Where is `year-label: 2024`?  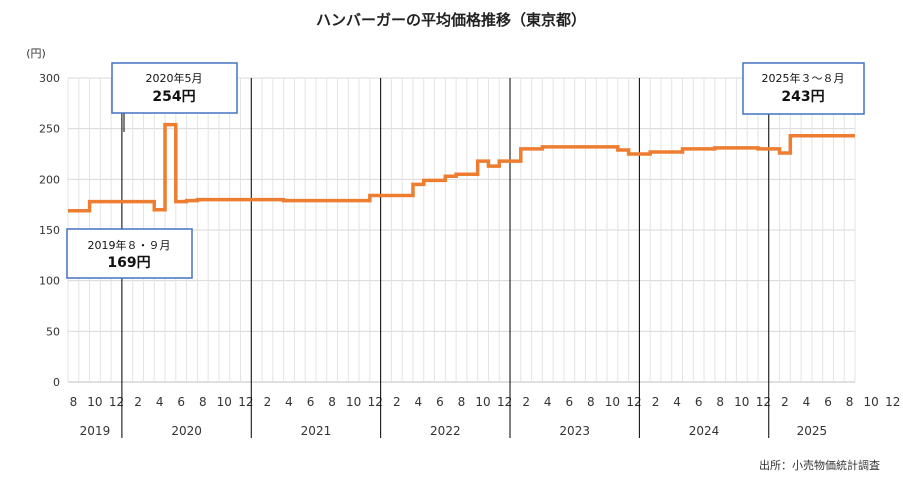 year-label: 2024 is located at coordinates (704, 431).